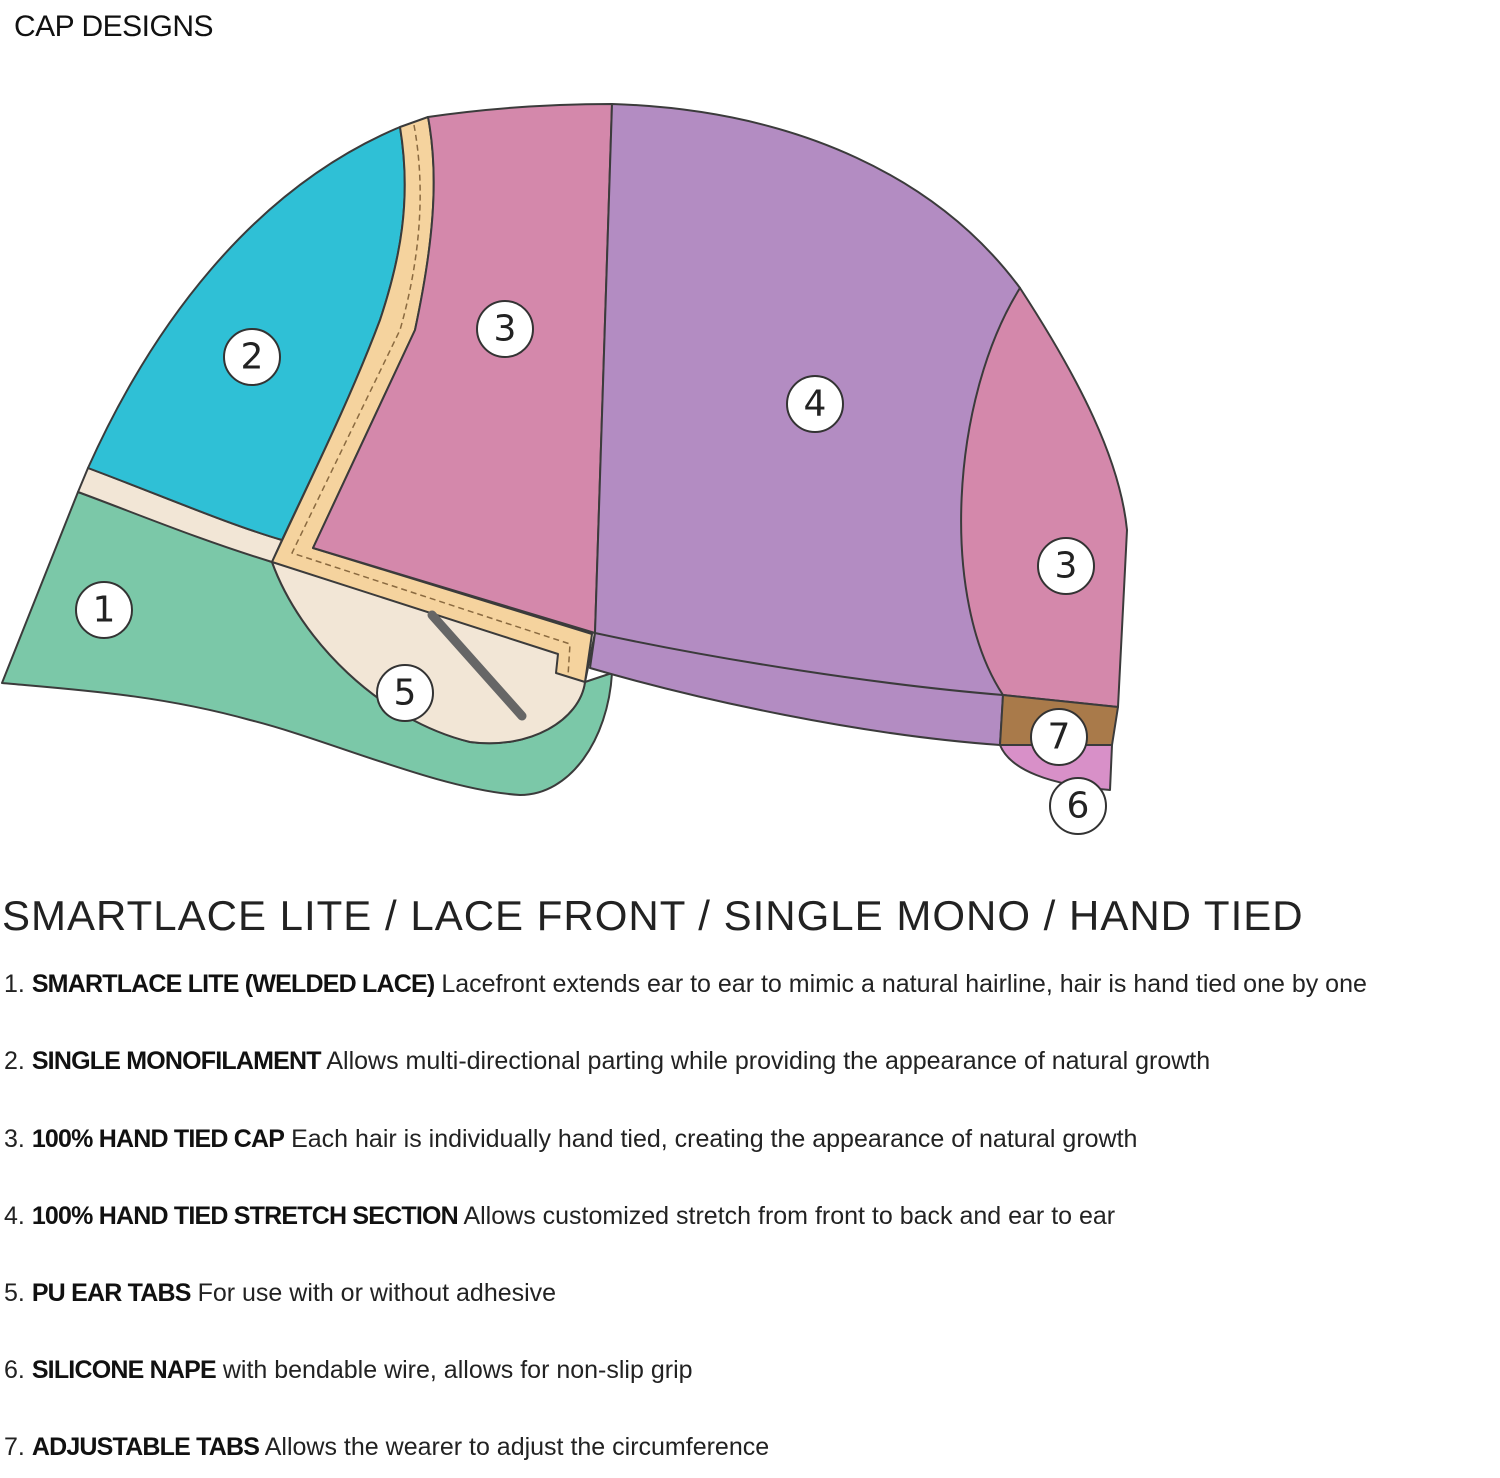 The width and height of the screenshot is (1500, 1478). Describe the element at coordinates (477, 665) in the screenshot. I see `ear-tab-wire` at that location.